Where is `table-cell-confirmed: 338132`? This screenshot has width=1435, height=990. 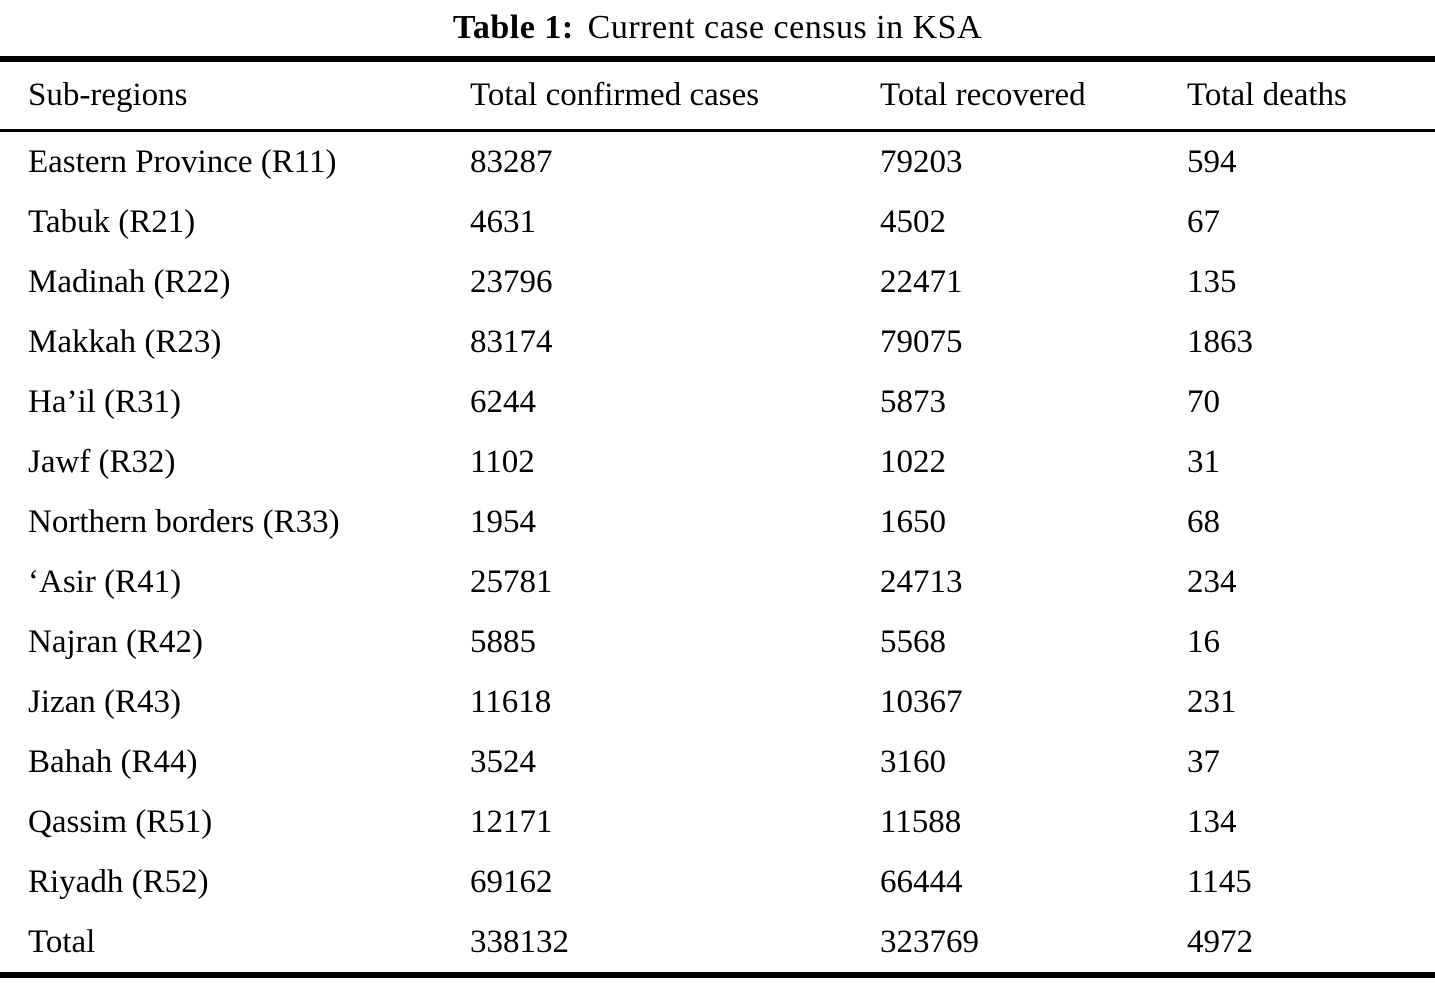
table-cell-confirmed: 338132 is located at coordinates (519, 941).